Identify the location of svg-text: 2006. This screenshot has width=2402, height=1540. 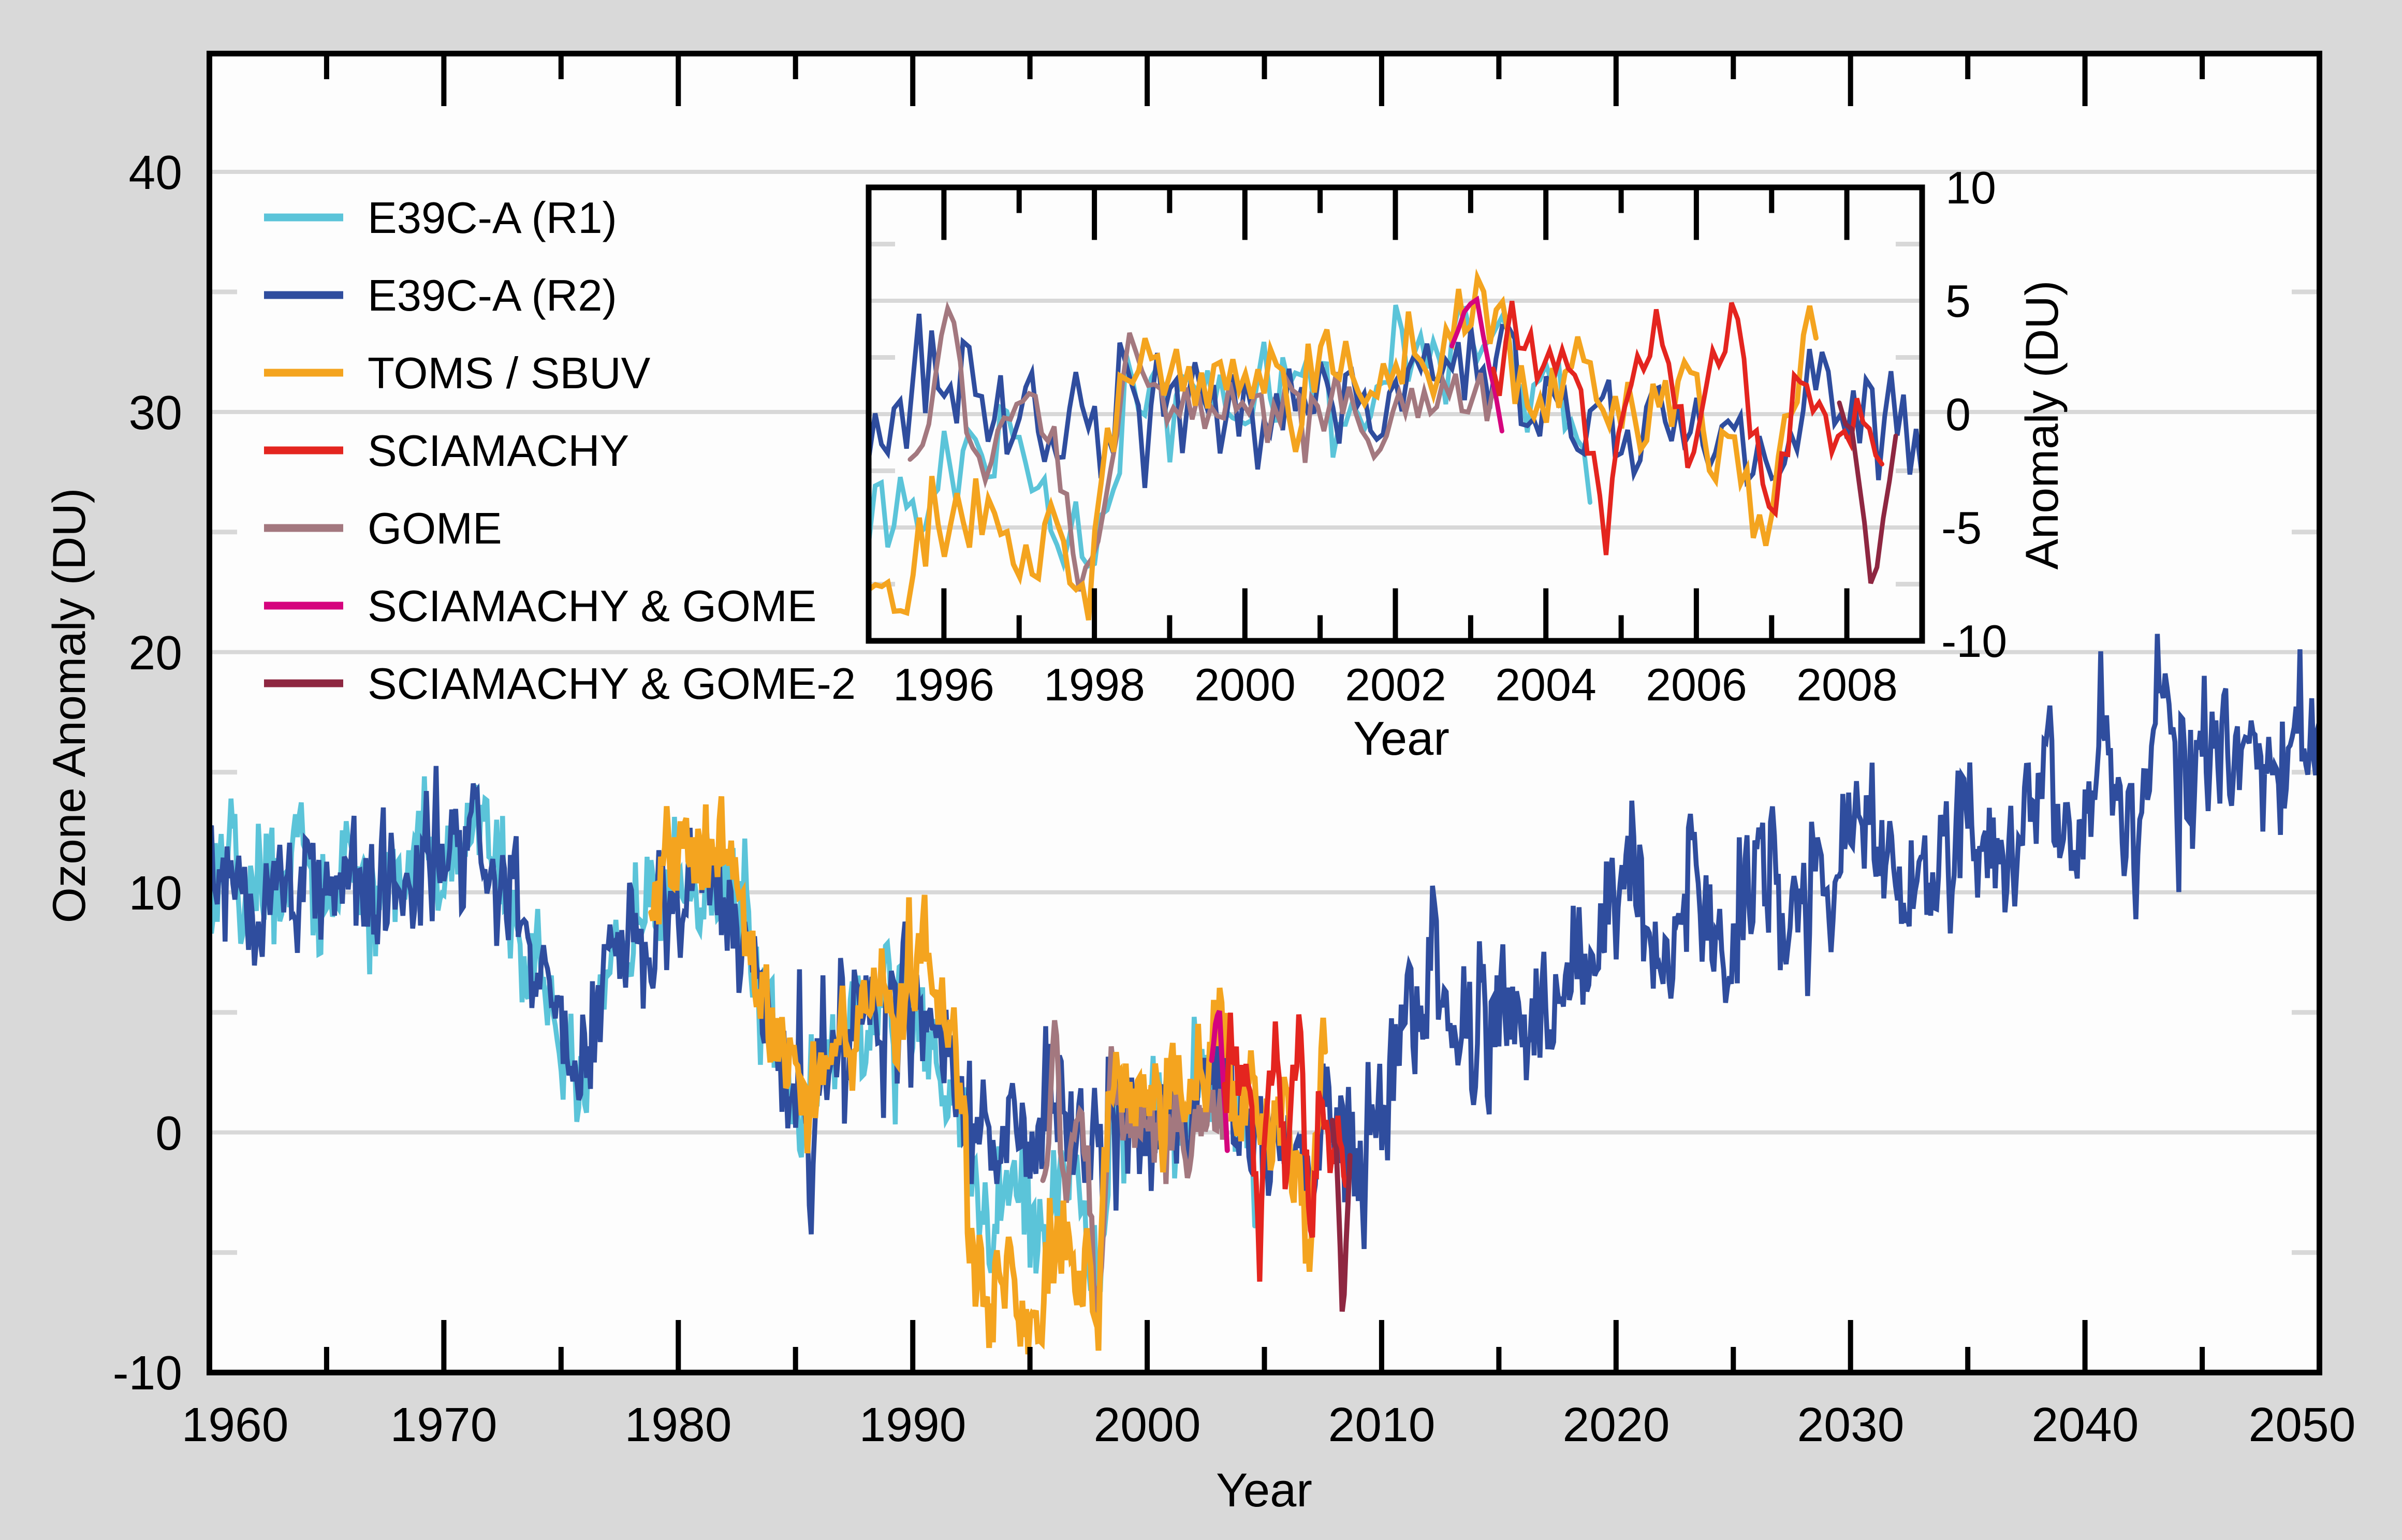
(1696, 685).